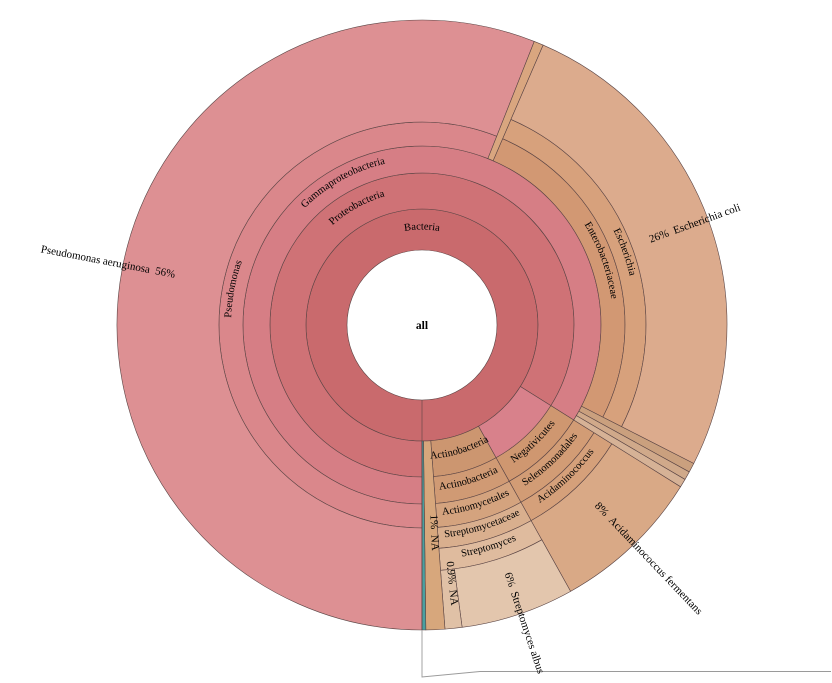 This screenshot has width=832, height=683. What do you see at coordinates (626, 654) in the screenshot?
I see `callout-line` at bounding box center [626, 654].